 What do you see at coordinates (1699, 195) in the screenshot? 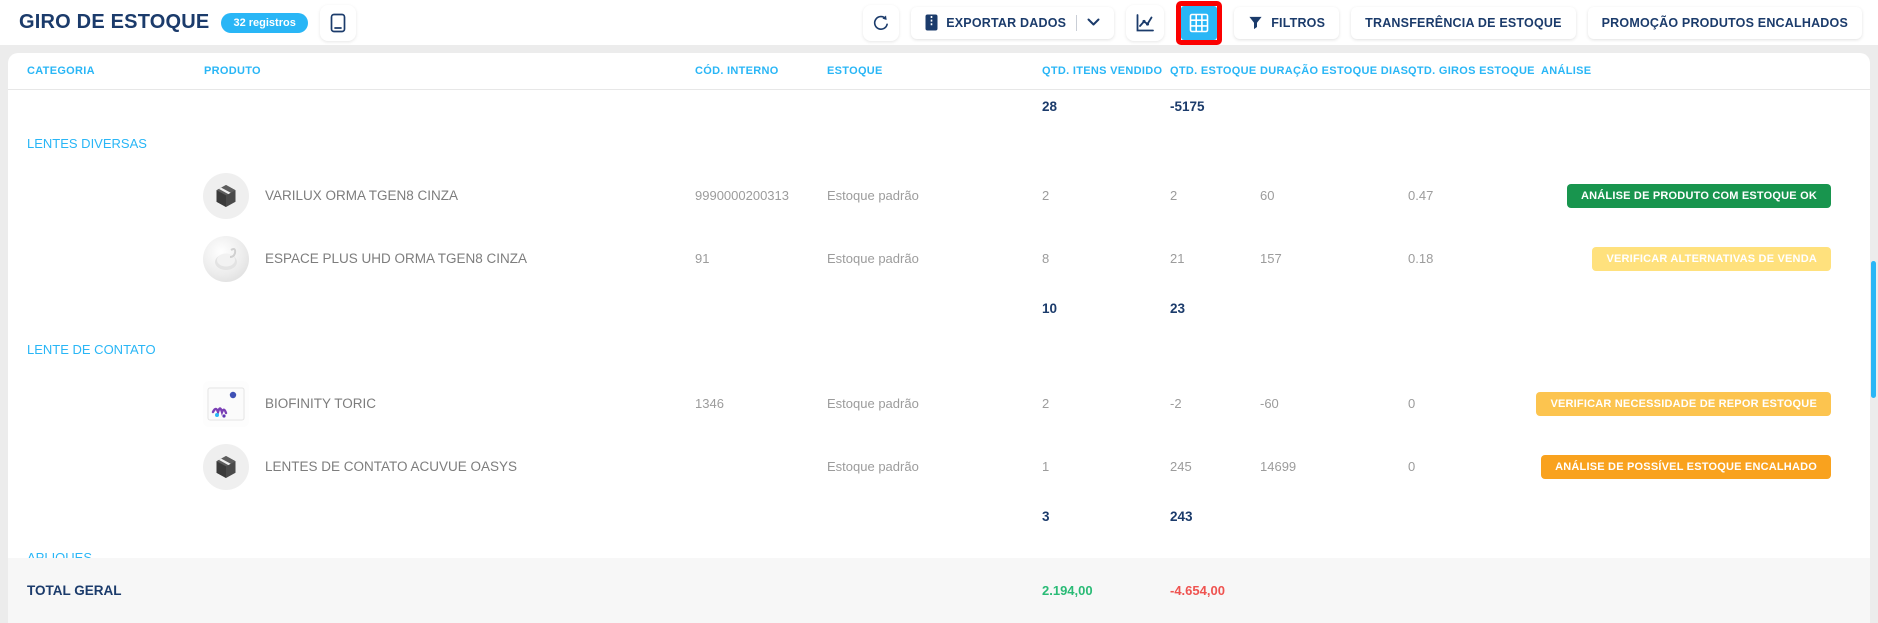
I see `status-badge: ANÁLISE DE PRODUTO COM ESTOQUE OK` at bounding box center [1699, 195].